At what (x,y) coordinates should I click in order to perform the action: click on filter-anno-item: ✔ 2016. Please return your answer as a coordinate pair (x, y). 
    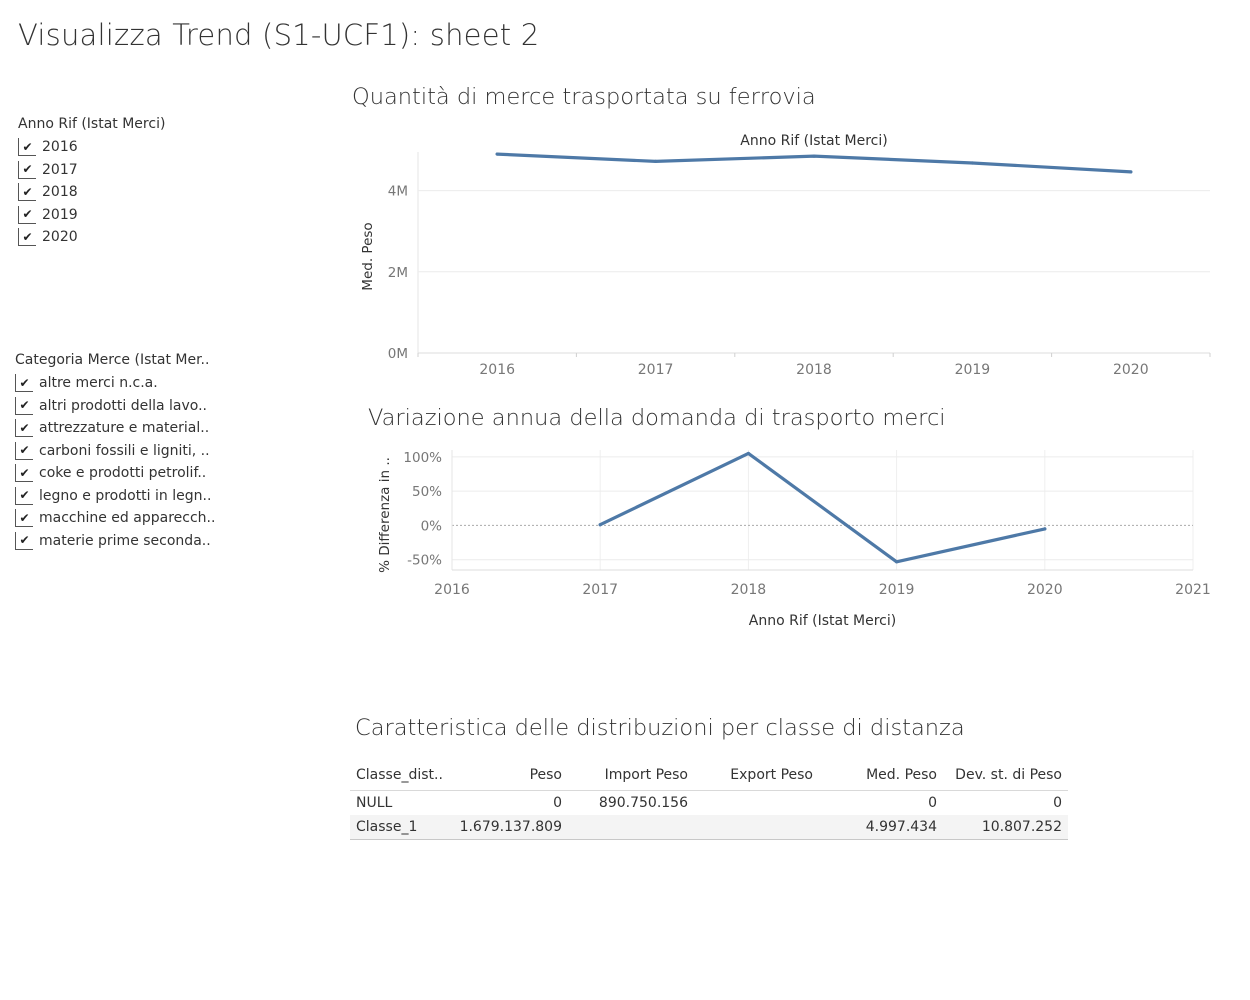
    Looking at the image, I should click on (143, 147).